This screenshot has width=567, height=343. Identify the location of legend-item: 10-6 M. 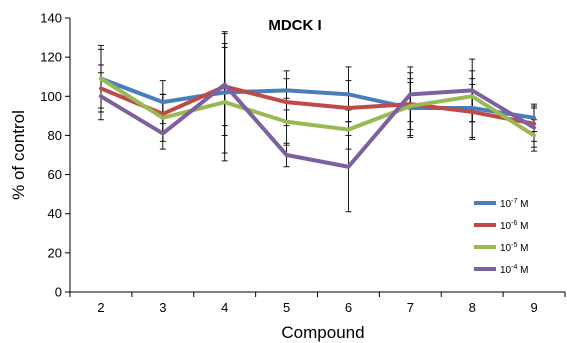
(501, 226).